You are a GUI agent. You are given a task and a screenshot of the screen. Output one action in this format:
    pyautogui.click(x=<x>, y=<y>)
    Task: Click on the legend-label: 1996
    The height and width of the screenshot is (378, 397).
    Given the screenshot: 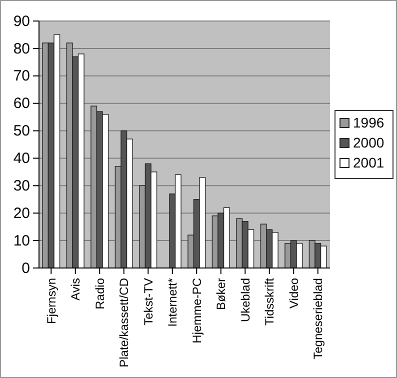 What is the action you would take?
    pyautogui.click(x=368, y=122)
    